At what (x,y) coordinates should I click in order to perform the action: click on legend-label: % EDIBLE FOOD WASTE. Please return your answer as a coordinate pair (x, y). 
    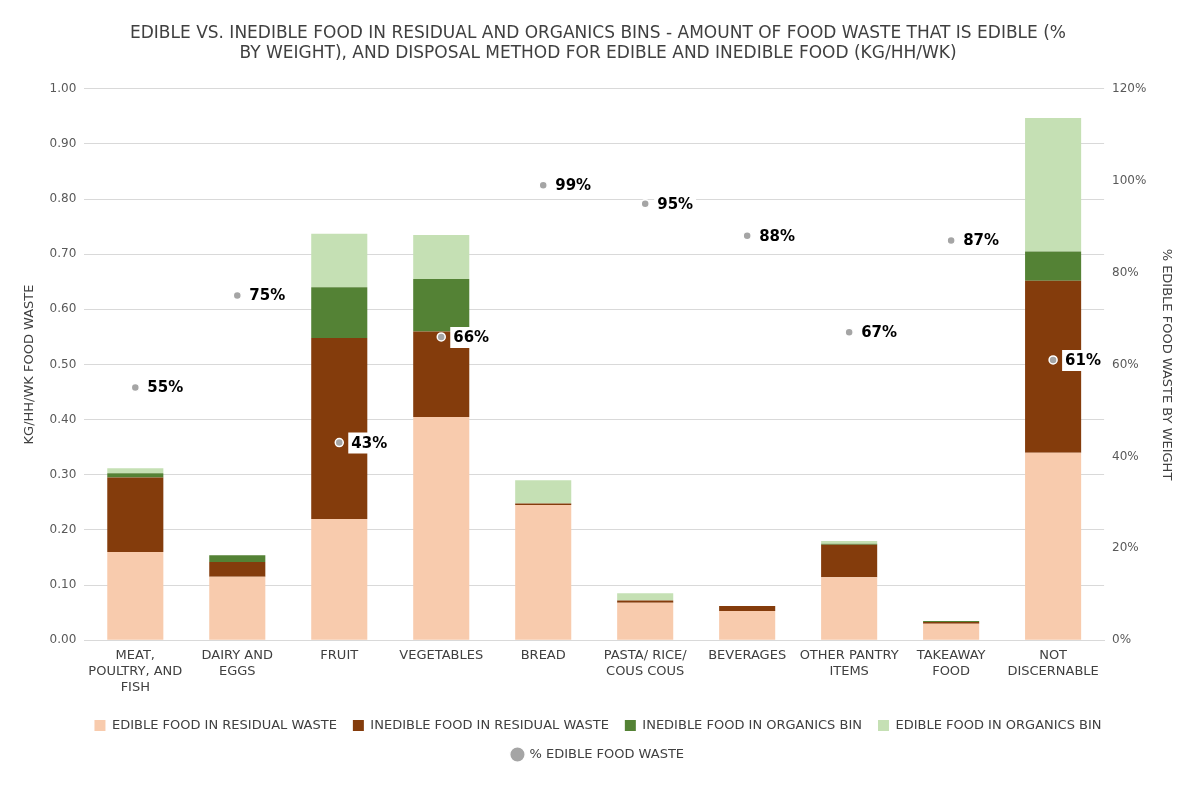
    Looking at the image, I should click on (607, 753).